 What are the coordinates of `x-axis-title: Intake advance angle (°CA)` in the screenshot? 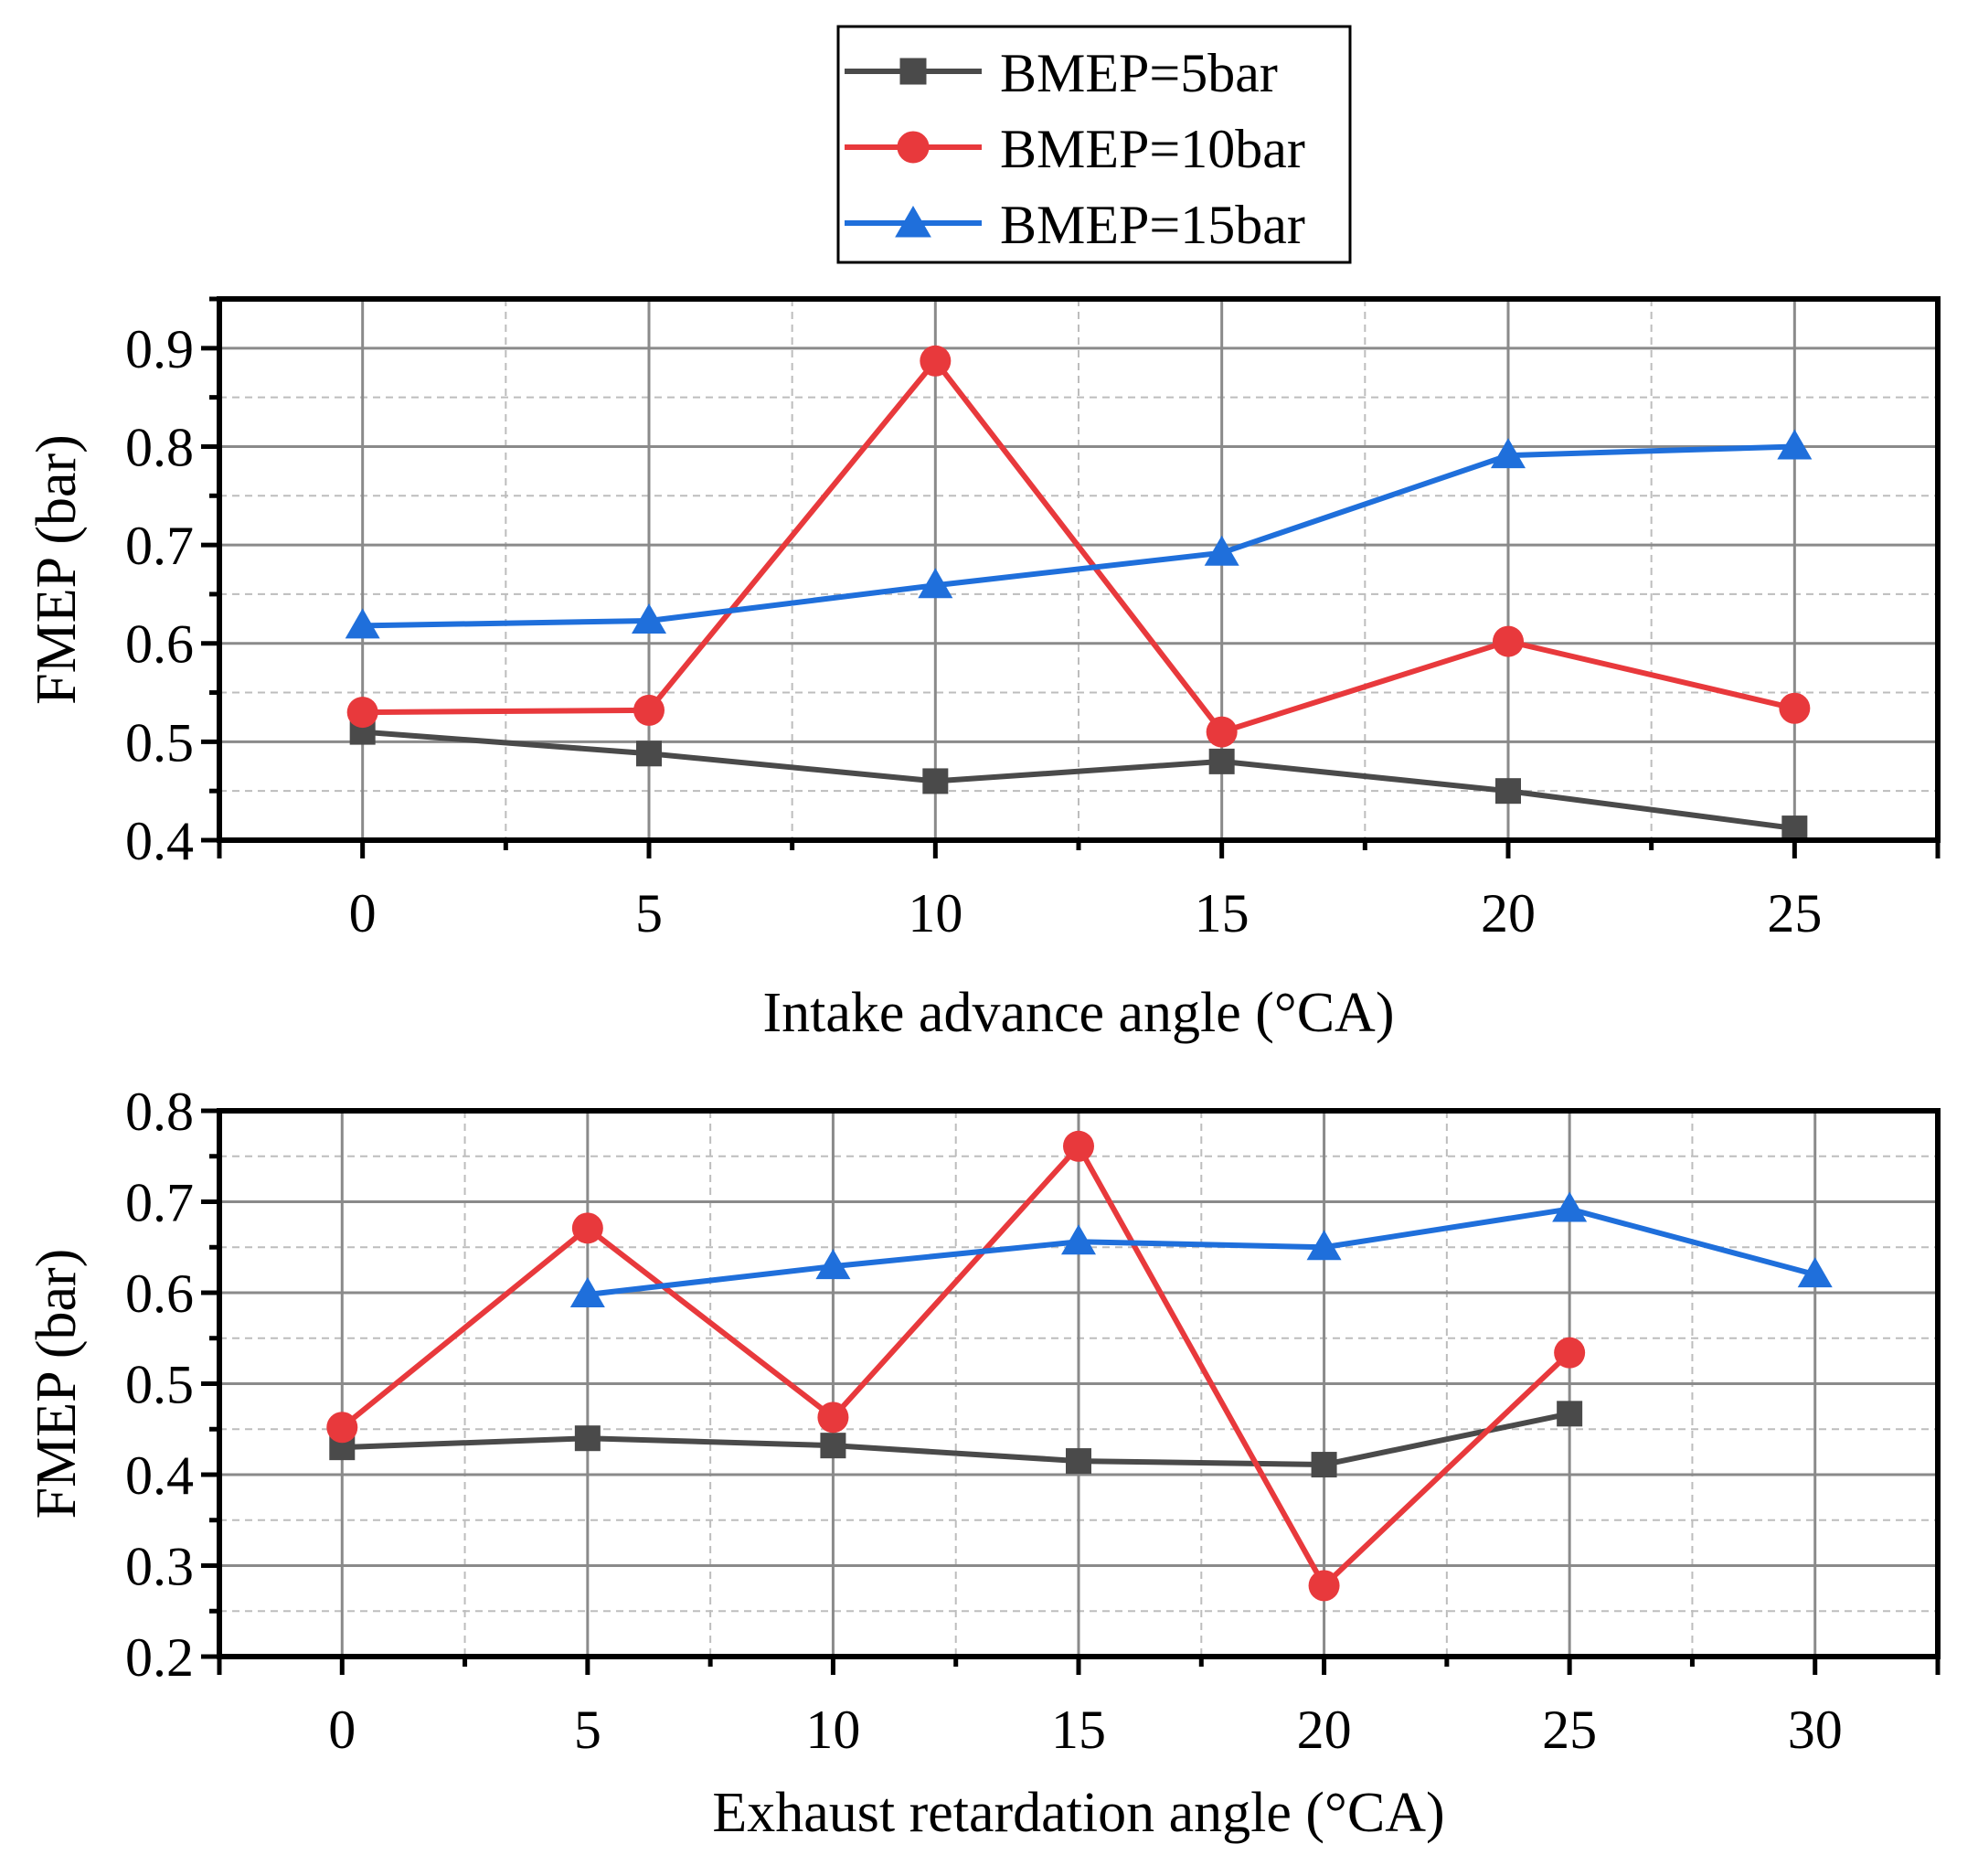 It's located at (1079, 1013).